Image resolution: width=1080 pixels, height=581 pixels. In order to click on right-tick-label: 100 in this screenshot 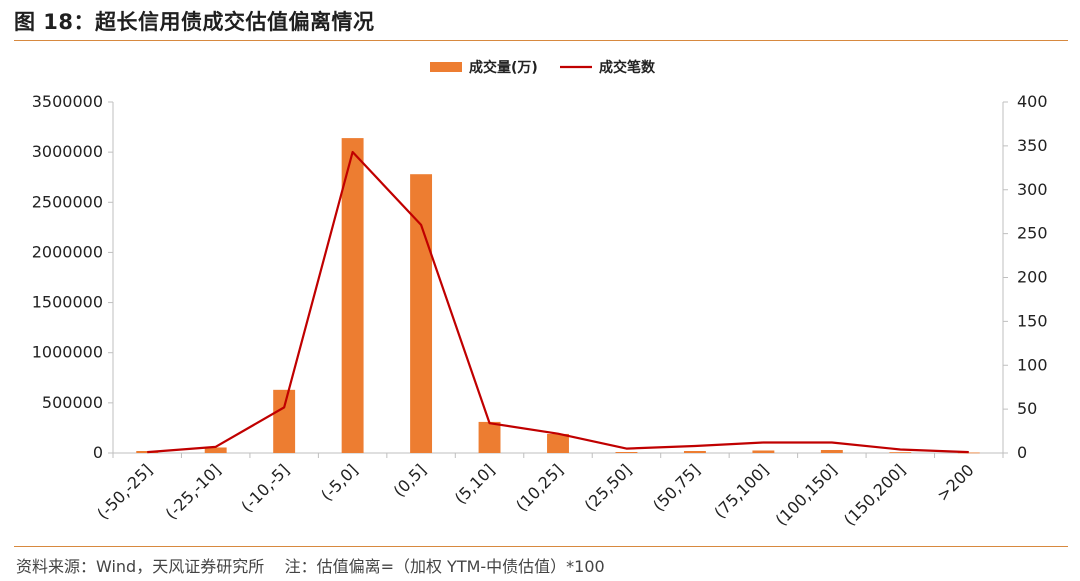, I will do `click(1032, 364)`.